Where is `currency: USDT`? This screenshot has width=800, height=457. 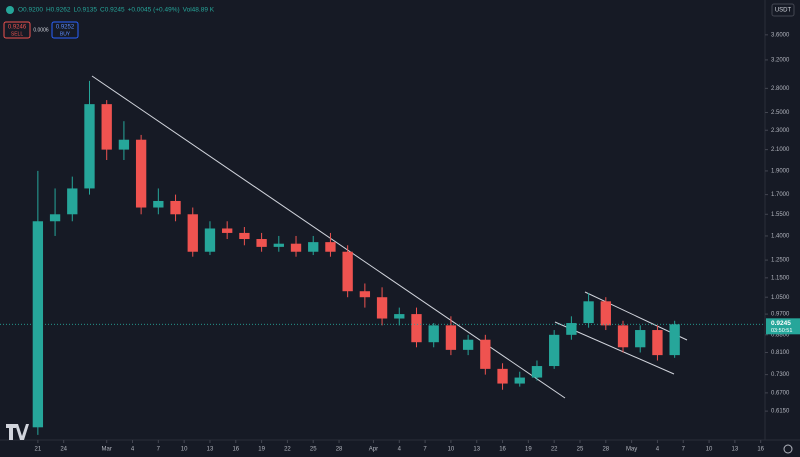
currency: USDT is located at coordinates (783, 11).